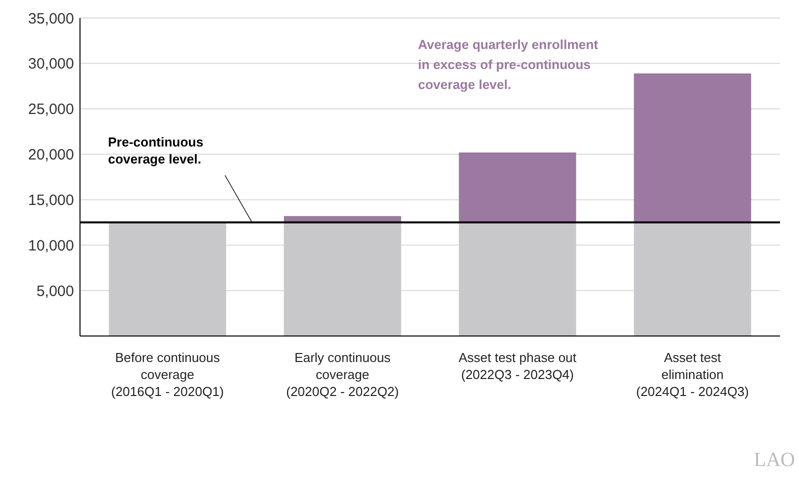  What do you see at coordinates (508, 64) in the screenshot?
I see `text: Average quarterly enrollment in excess of pre-continuous coverage level.` at bounding box center [508, 64].